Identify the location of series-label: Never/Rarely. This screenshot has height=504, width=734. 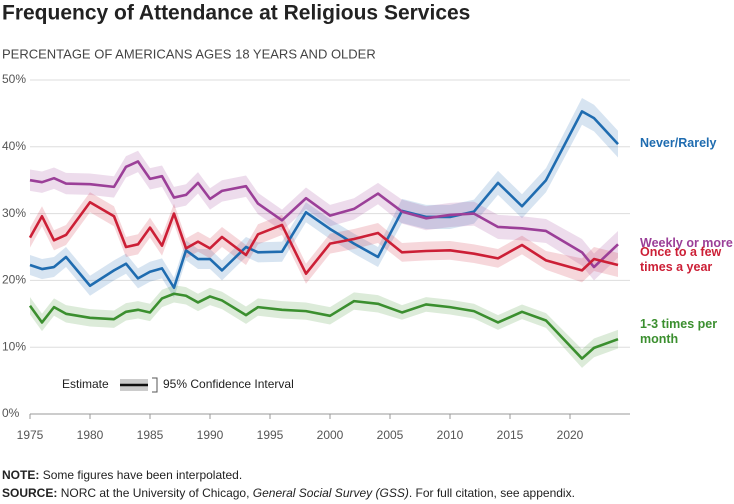
(678, 143).